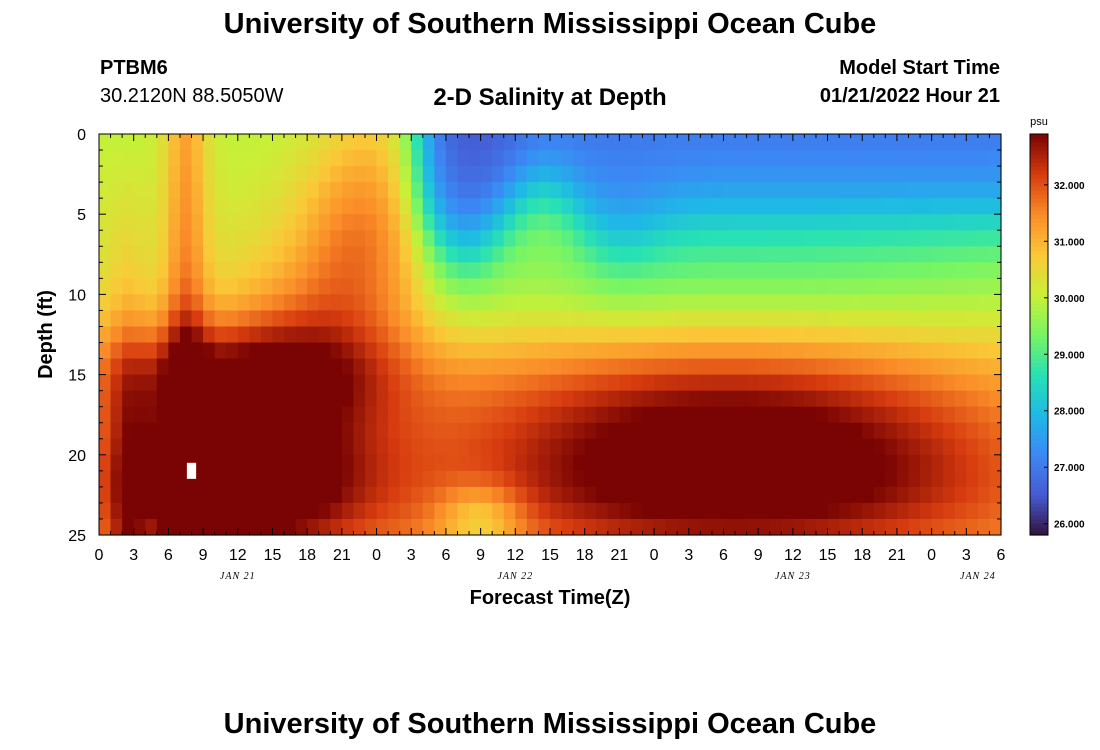 This screenshot has height=750, width=1100. Describe the element at coordinates (480, 555) in the screenshot. I see `x-tick-label: 9` at that location.